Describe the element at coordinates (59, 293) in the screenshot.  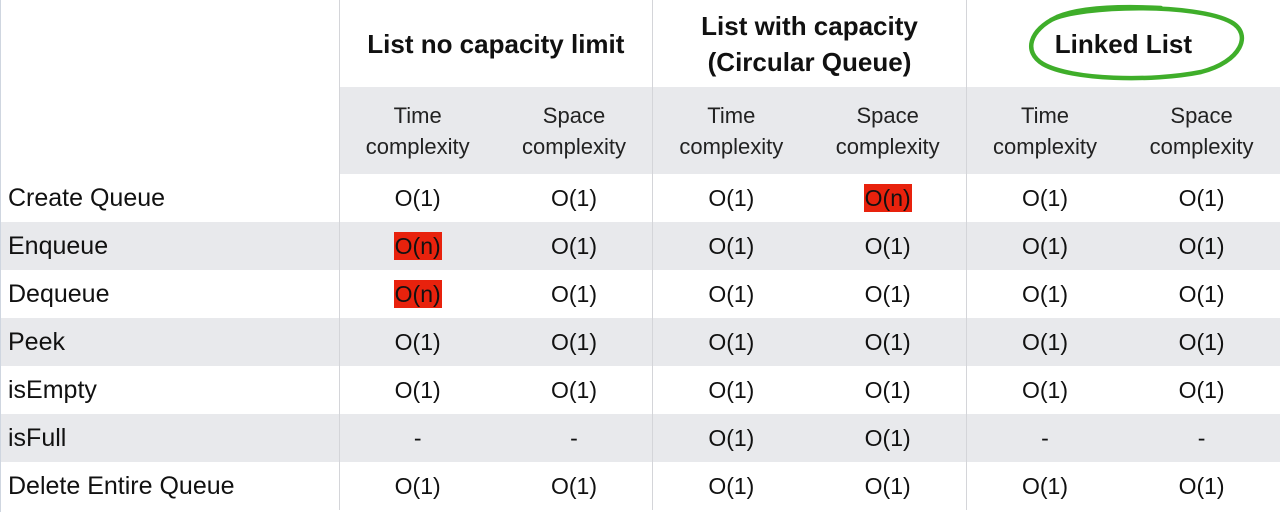
I see `operation-label: Dequeue` at that location.